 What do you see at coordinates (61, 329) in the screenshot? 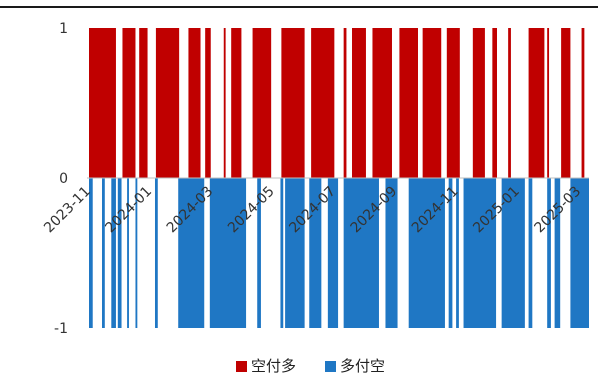
I see `y-tick-label: -1` at bounding box center [61, 329].